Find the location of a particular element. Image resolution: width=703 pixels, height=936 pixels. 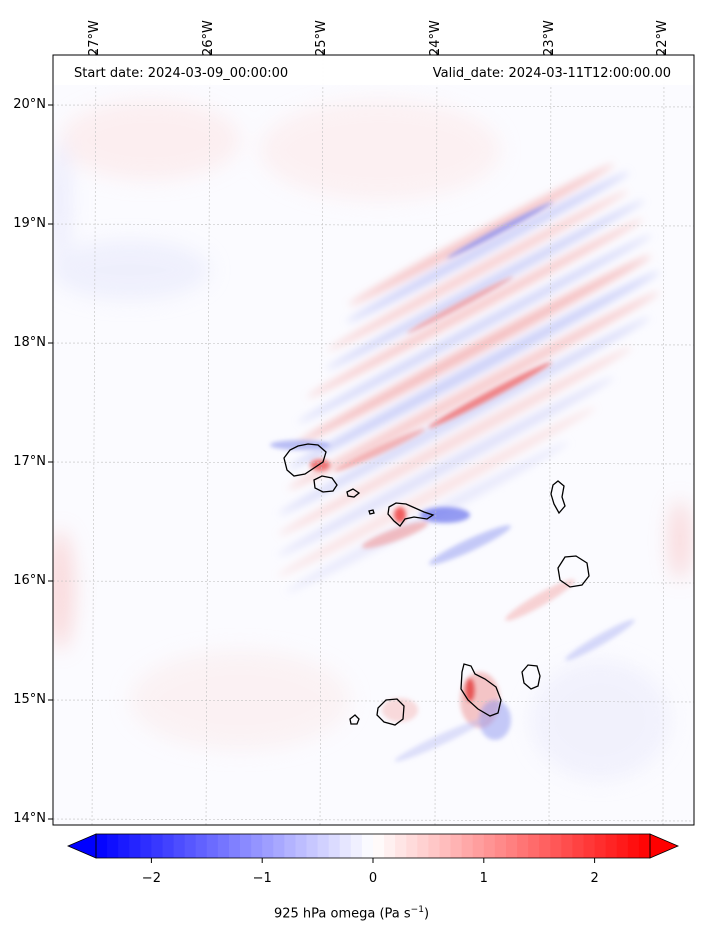

colorbar-tickmarks is located at coordinates (373, 860).